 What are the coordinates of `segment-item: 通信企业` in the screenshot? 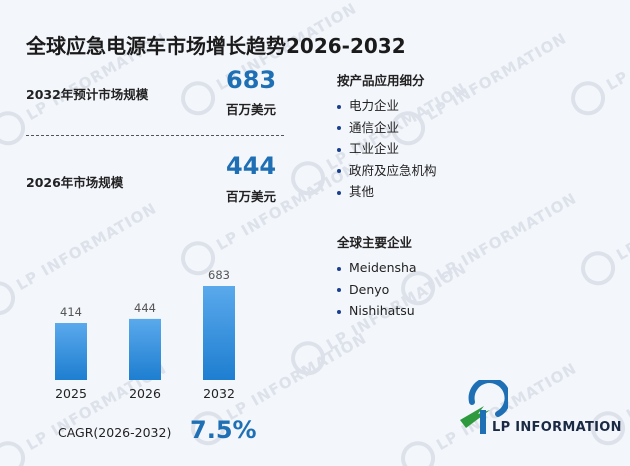 It's located at (387, 128).